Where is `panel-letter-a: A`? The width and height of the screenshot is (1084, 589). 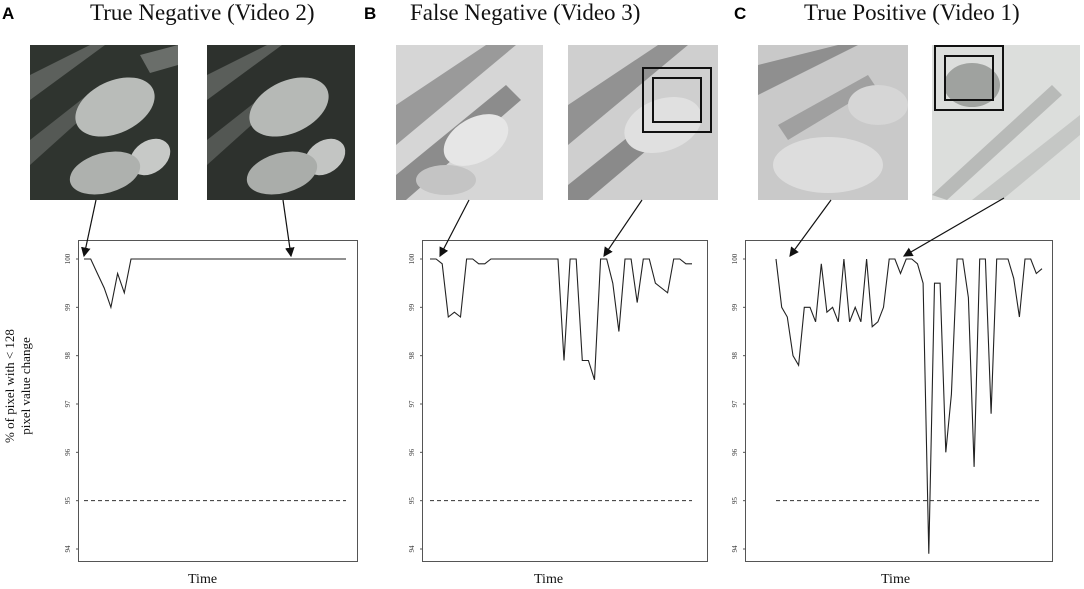 panel-letter-a: A is located at coordinates (8, 13).